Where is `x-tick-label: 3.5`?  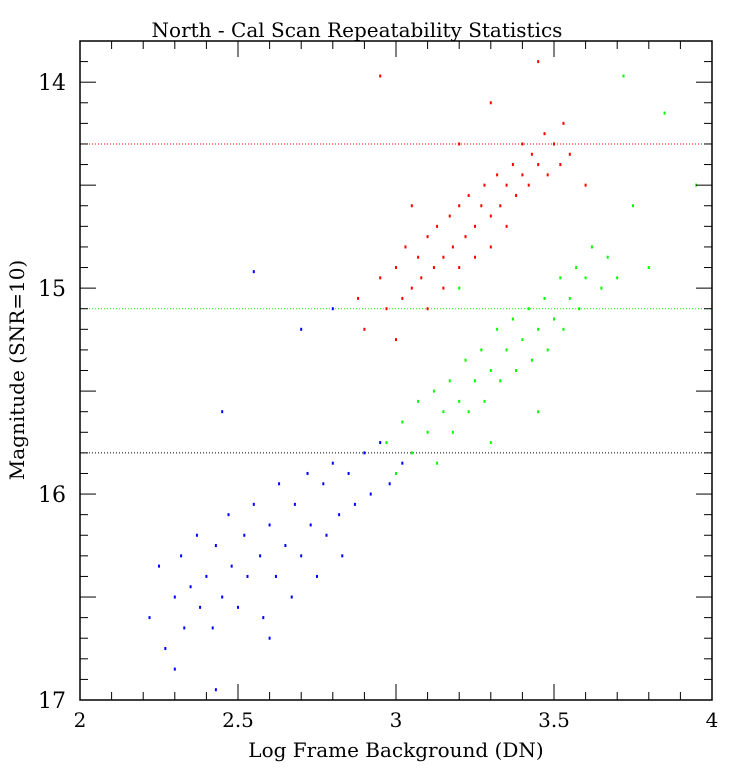 x-tick-label: 3.5 is located at coordinates (554, 720).